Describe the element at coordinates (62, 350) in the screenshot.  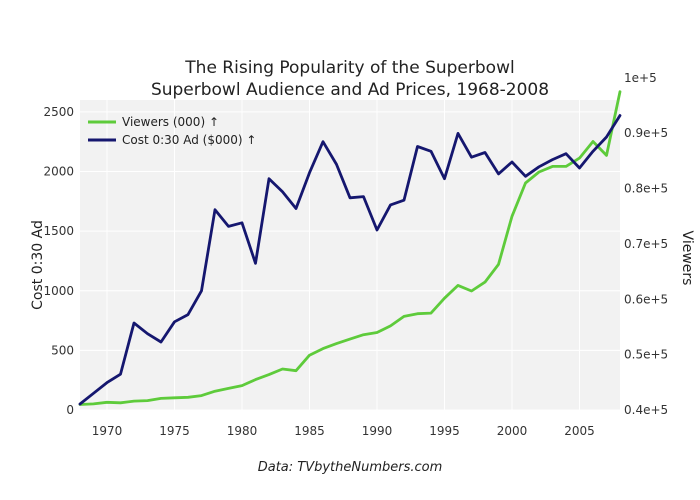
I see `y-left-tick-label-1: 500` at that location.